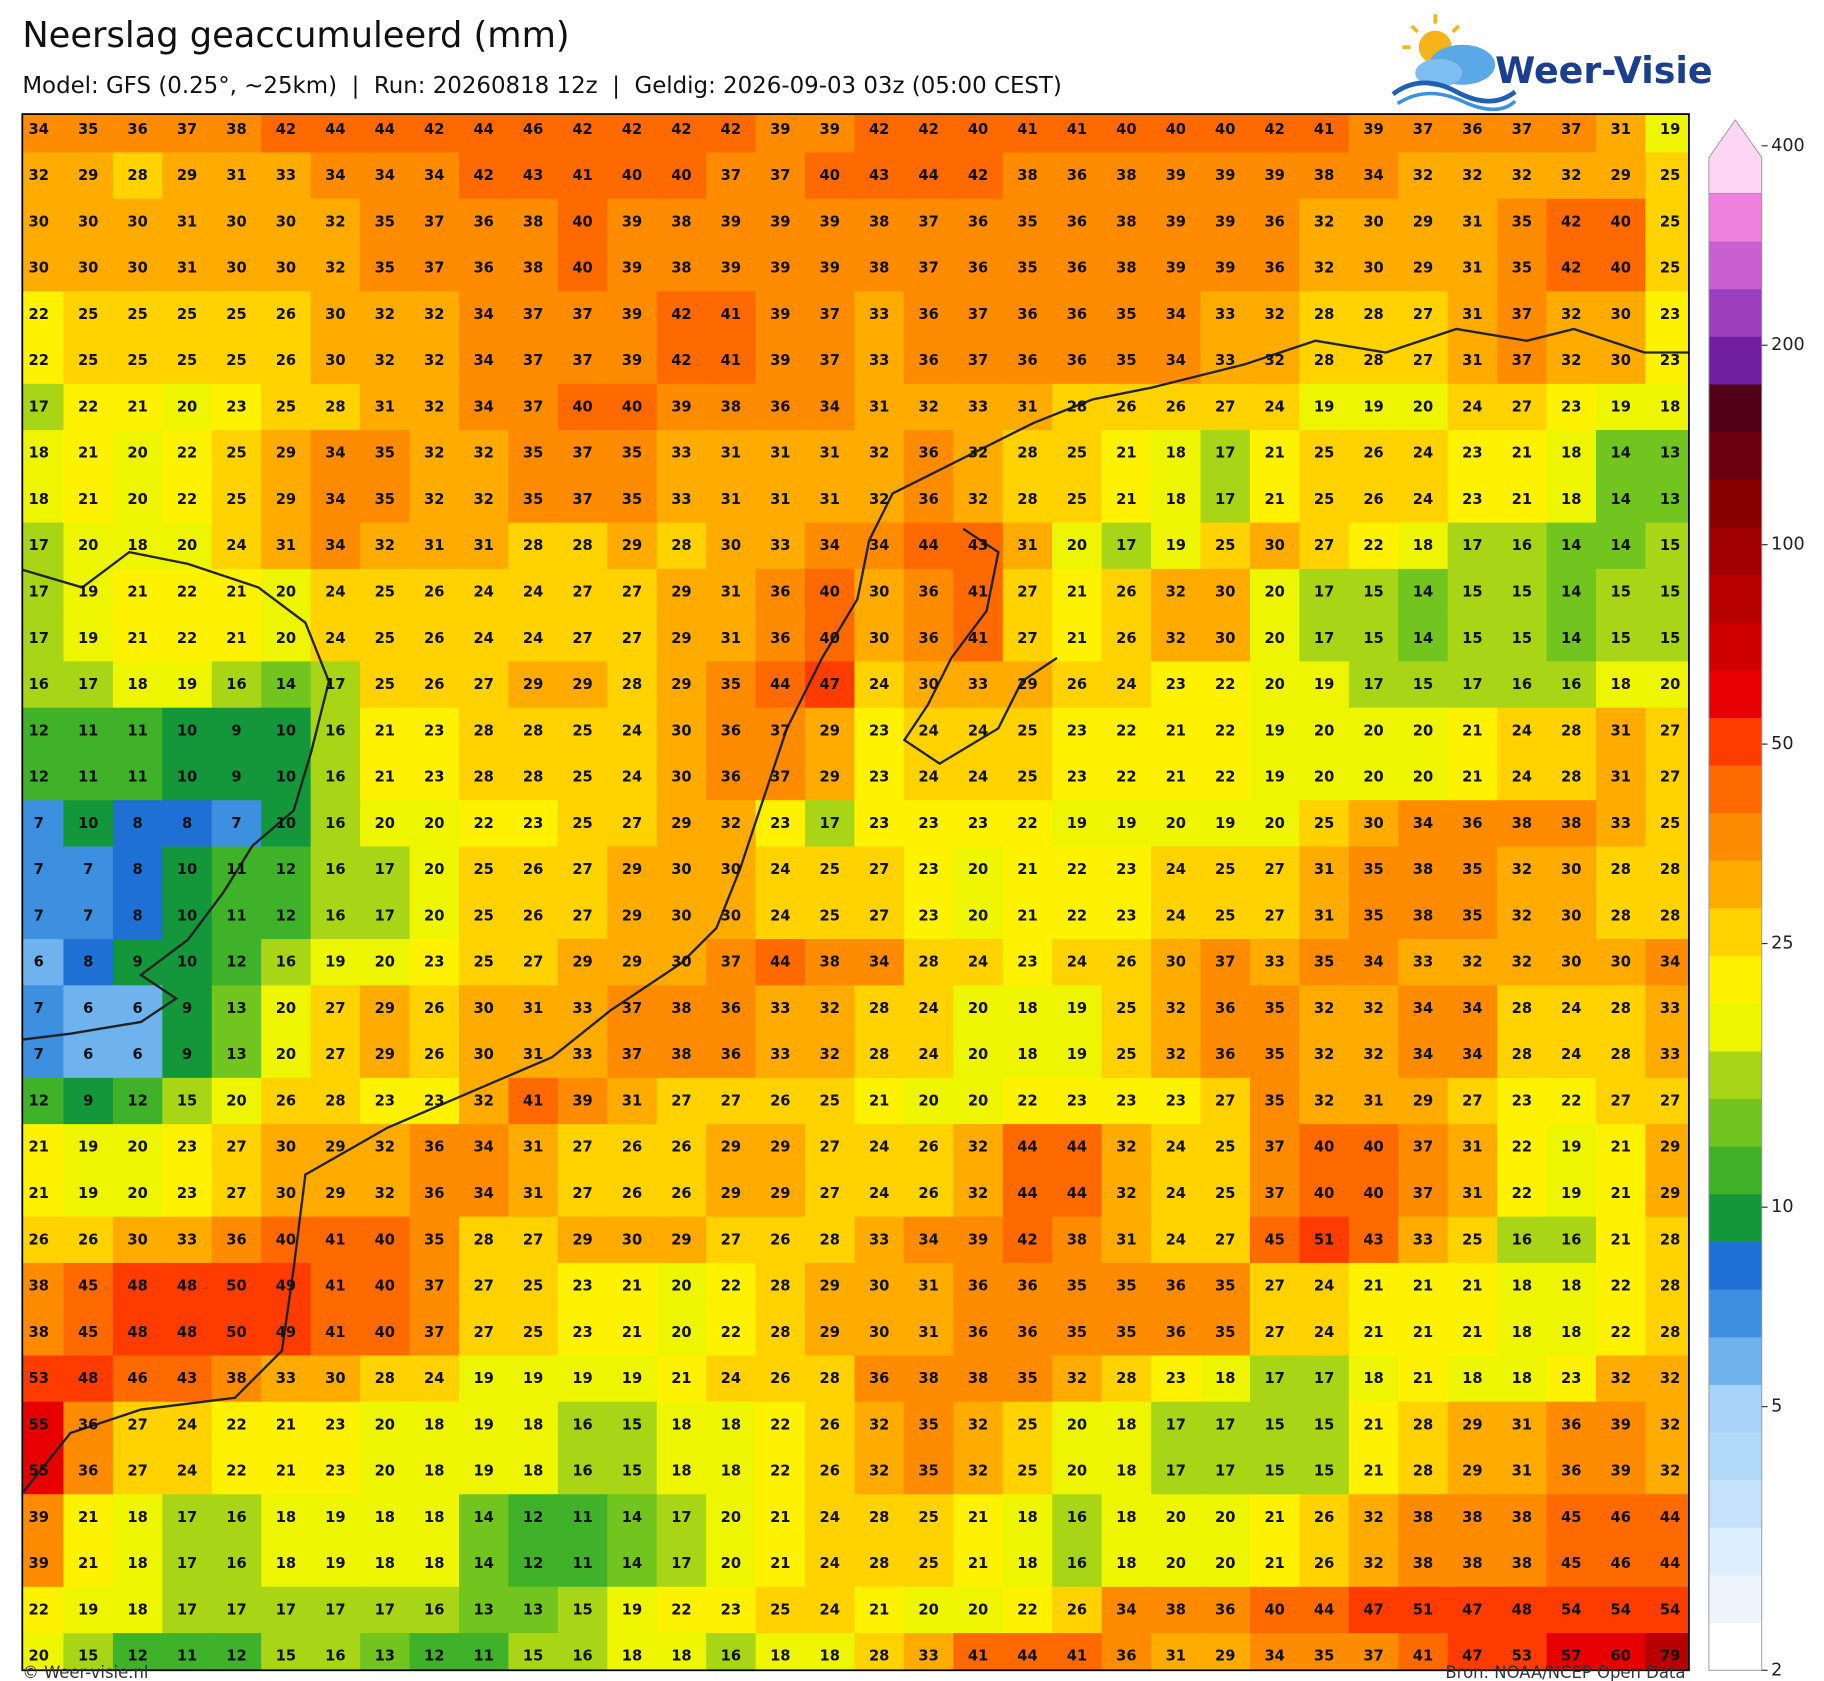 Image resolution: width=1824 pixels, height=1681 pixels. Describe the element at coordinates (1522, 592) in the screenshot. I see `precip-value: 15` at that location.